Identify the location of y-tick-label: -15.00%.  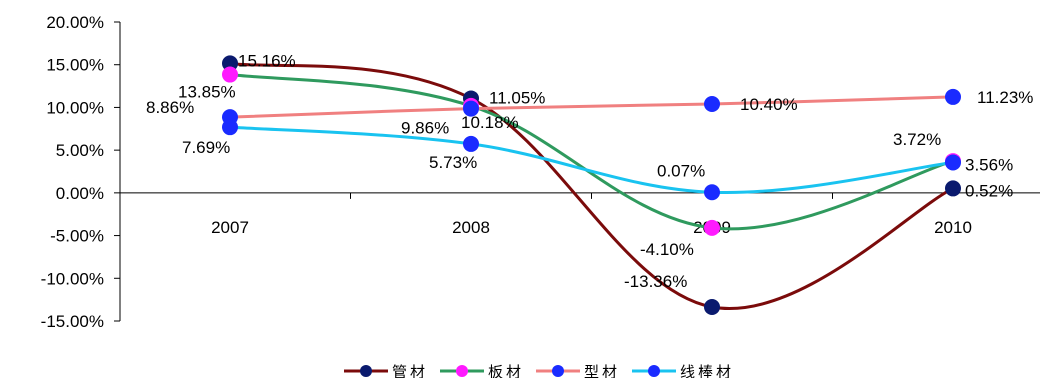
(72, 321).